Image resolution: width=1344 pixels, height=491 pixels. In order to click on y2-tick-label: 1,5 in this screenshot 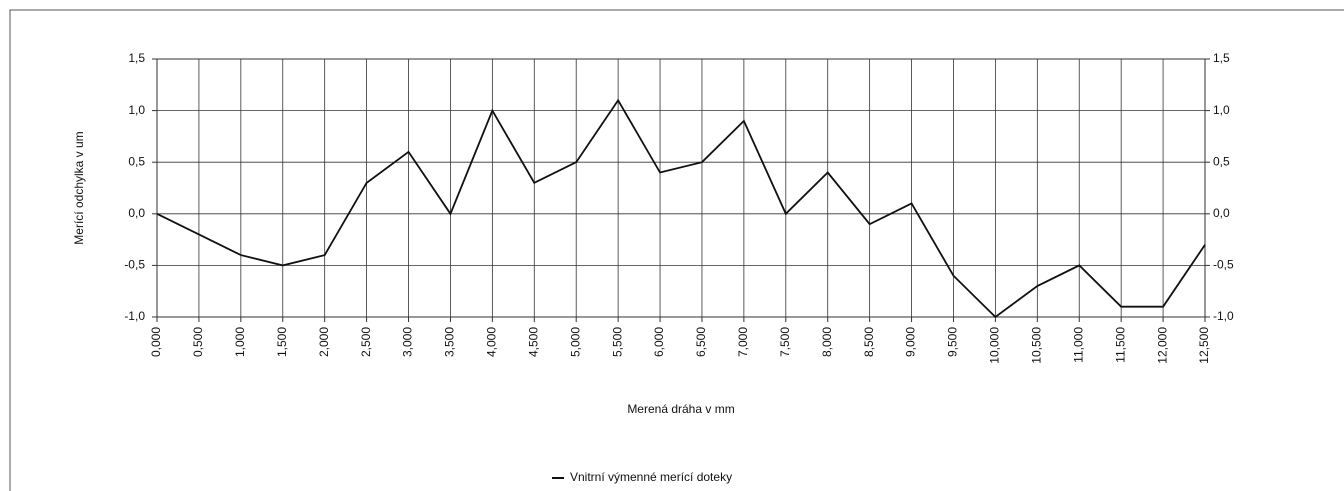, I will do `click(1221, 58)`.